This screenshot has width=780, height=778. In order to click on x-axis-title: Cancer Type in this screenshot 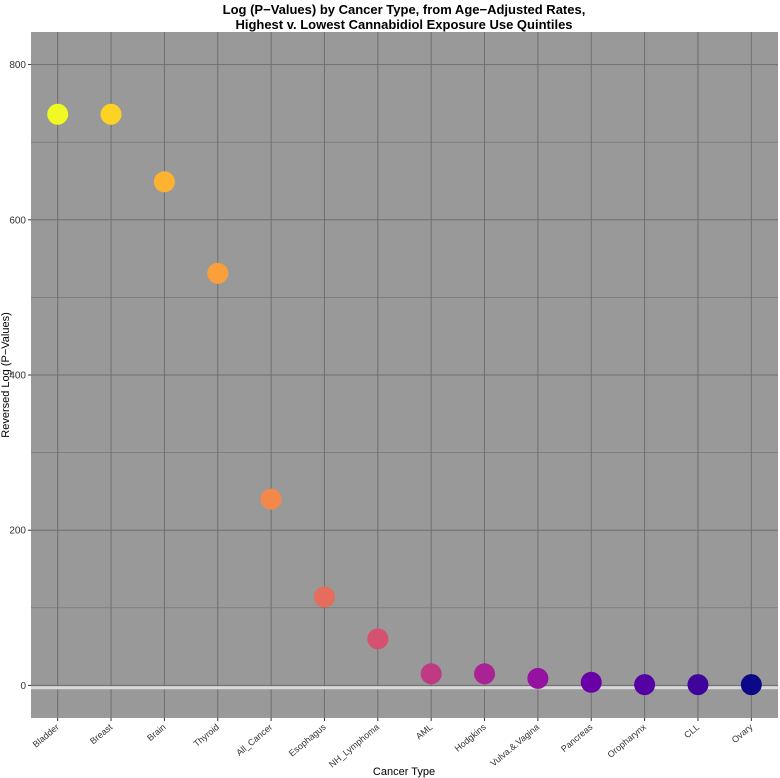, I will do `click(404, 772)`.